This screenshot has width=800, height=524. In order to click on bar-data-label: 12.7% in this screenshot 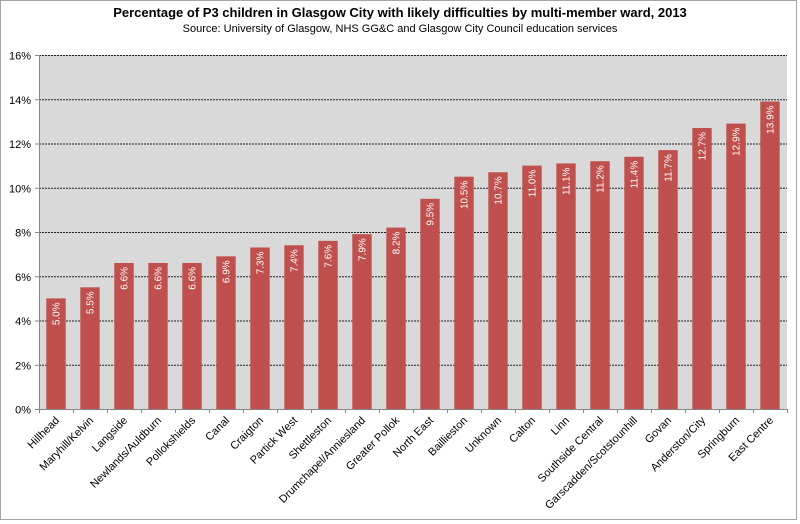, I will do `click(703, 146)`.